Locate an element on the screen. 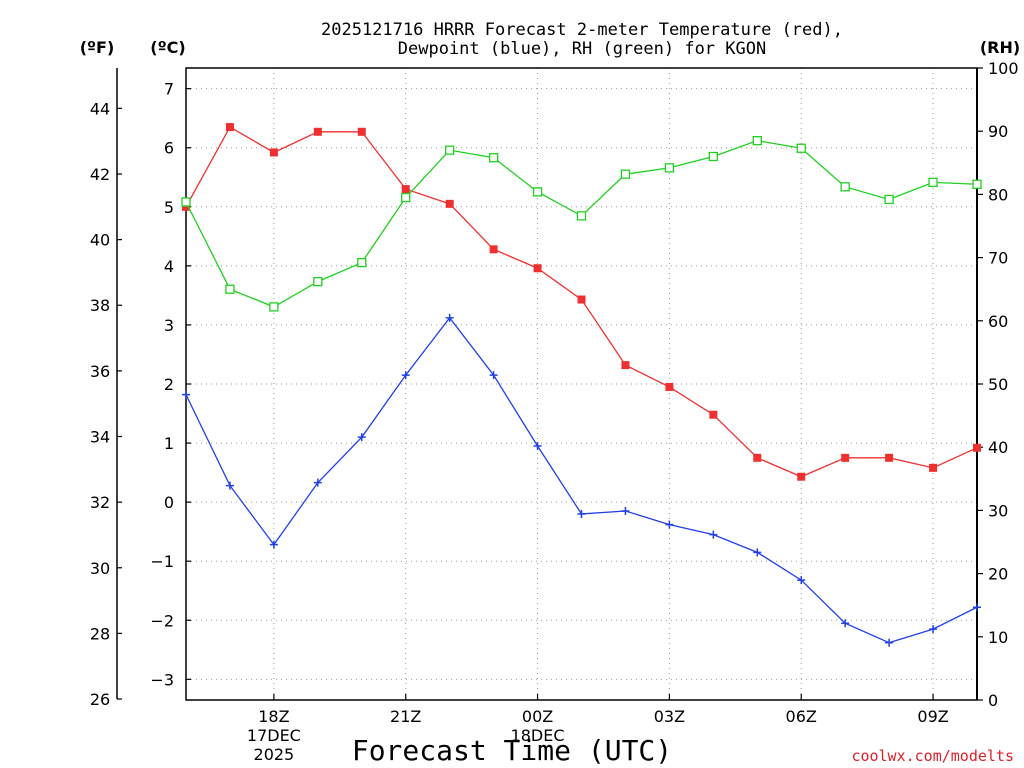  rh-tick-label: 0 is located at coordinates (993, 700).